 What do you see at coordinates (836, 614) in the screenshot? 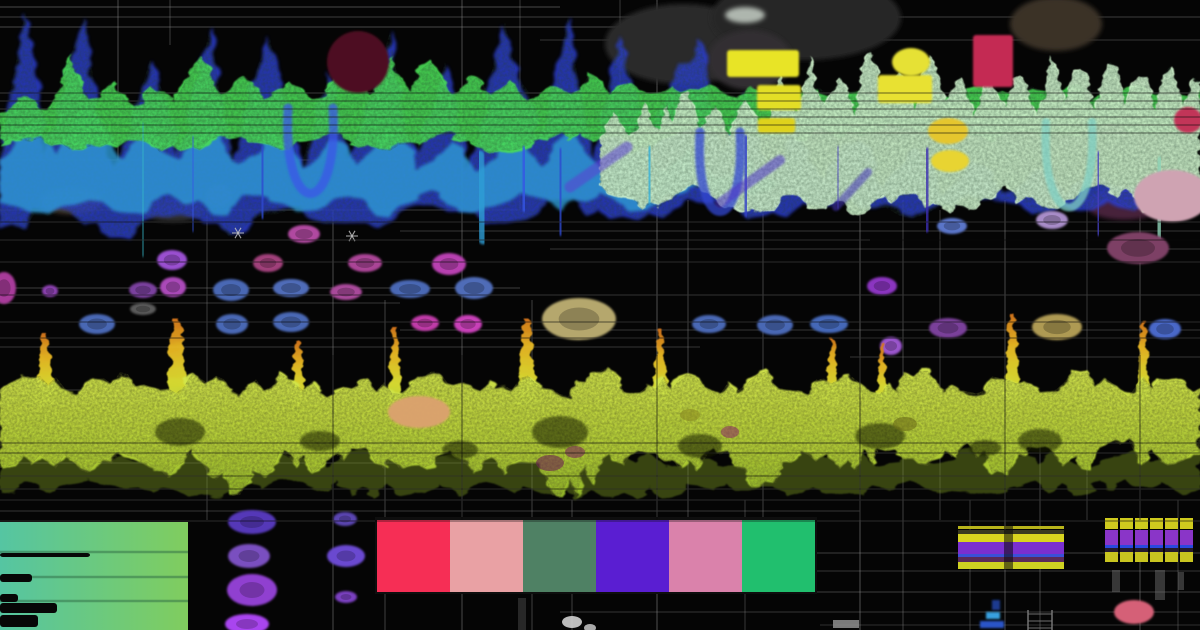
I see `misc-glitches` at bounding box center [836, 614].